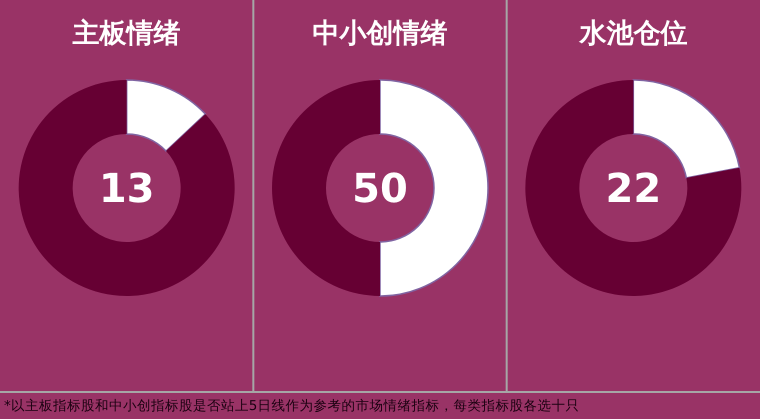 Image resolution: width=760 pixels, height=419 pixels. I want to click on text: 13, so click(126, 189).